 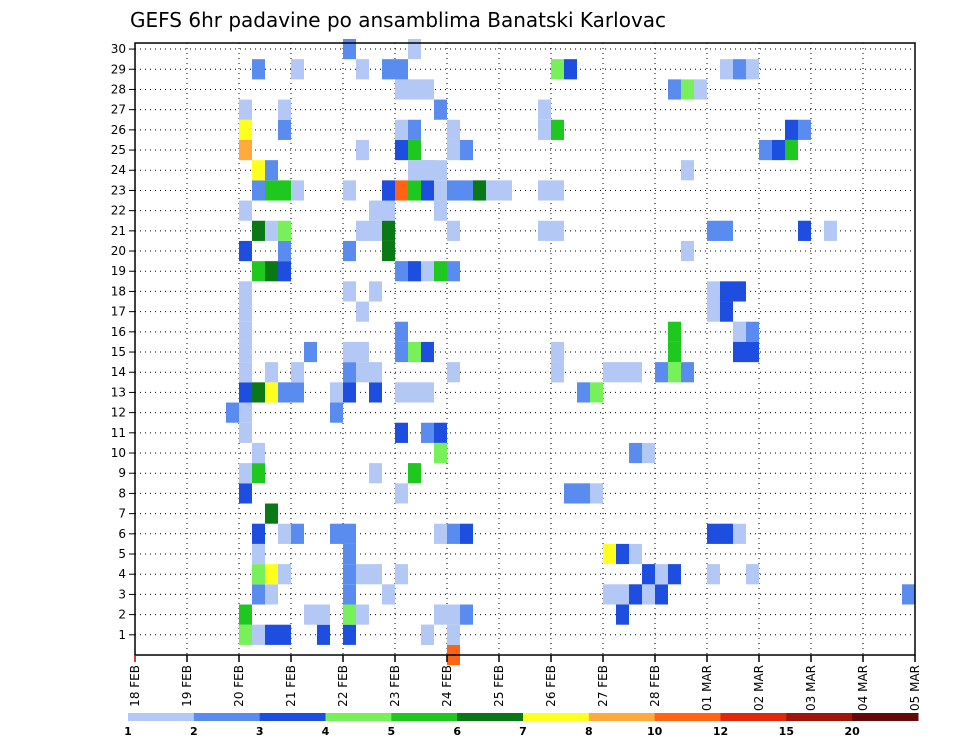 I want to click on y-tick-label: 2, so click(x=122, y=615).